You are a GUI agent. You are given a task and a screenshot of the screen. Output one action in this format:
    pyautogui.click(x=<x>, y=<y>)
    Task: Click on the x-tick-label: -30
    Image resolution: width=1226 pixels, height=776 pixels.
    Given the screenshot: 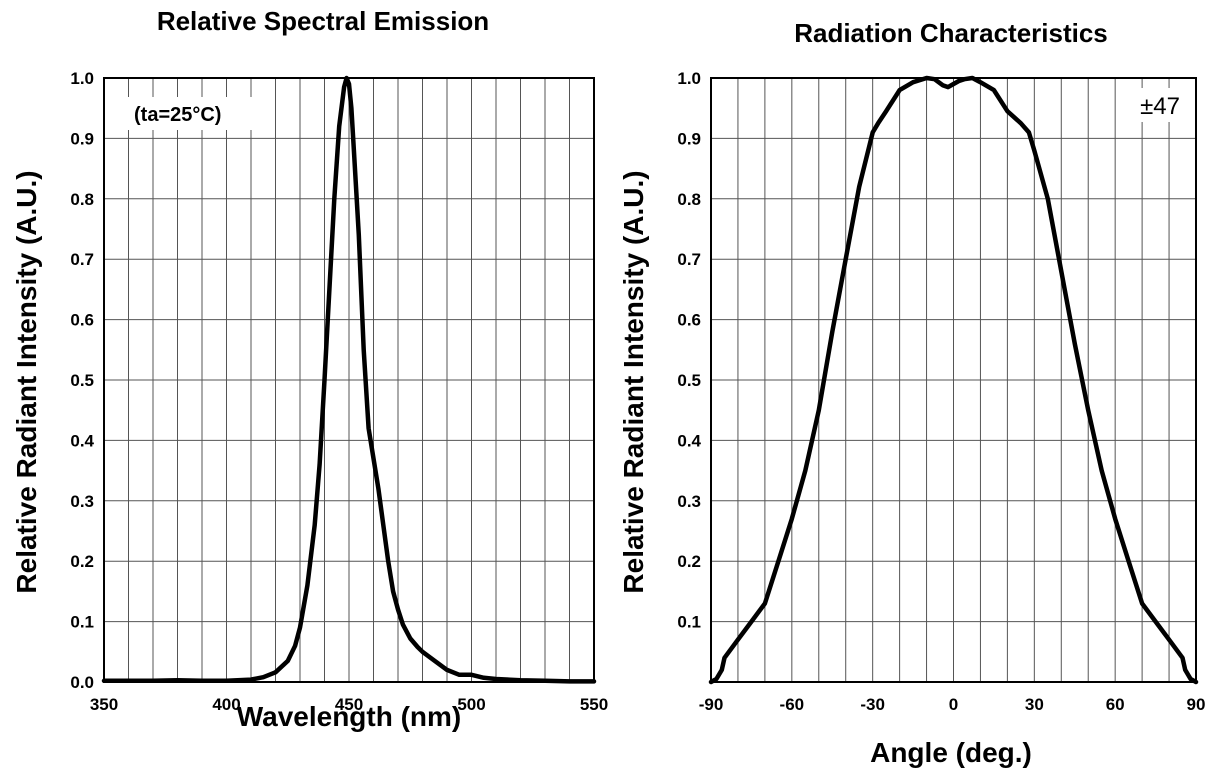 What is the action you would take?
    pyautogui.click(x=872, y=704)
    